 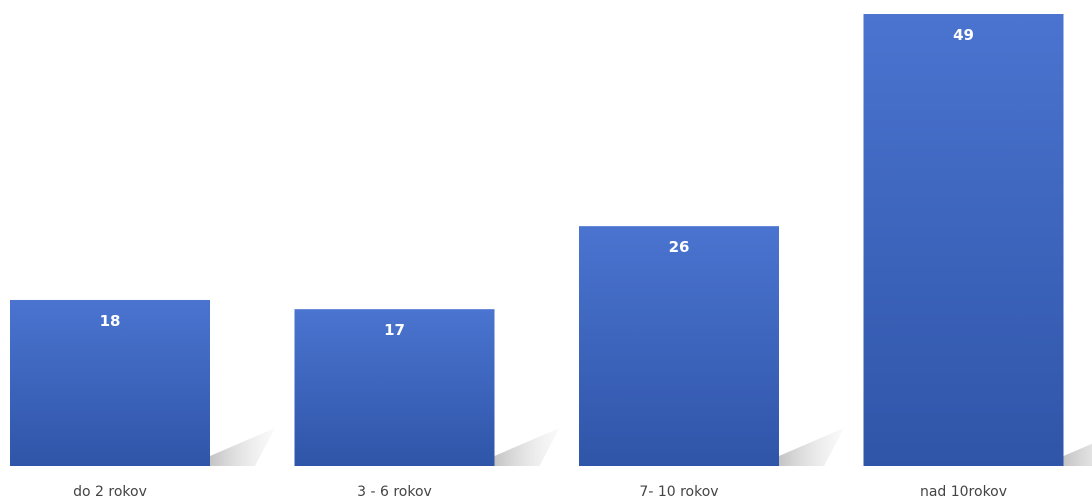 What do you see at coordinates (963, 492) in the screenshot?
I see `category-label: nad 10rokov` at bounding box center [963, 492].